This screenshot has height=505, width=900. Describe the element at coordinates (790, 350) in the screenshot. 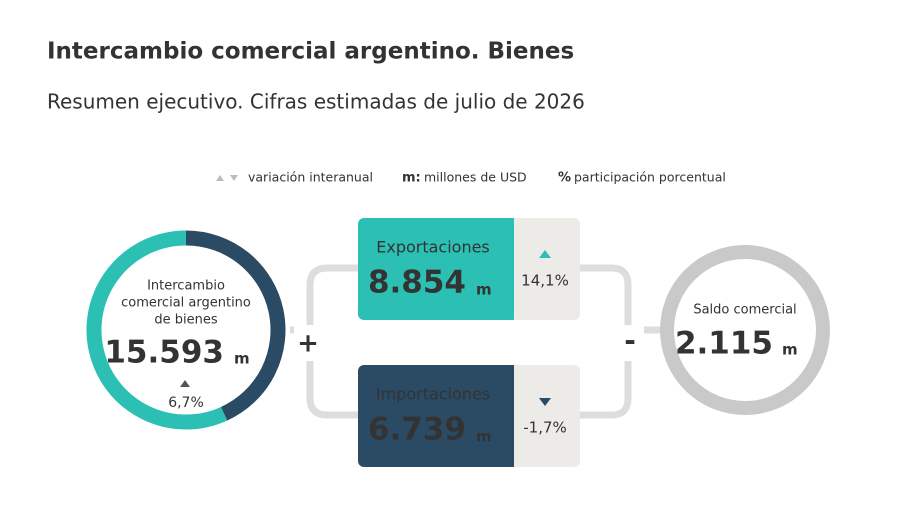

I see `balance-unit: m` at that location.